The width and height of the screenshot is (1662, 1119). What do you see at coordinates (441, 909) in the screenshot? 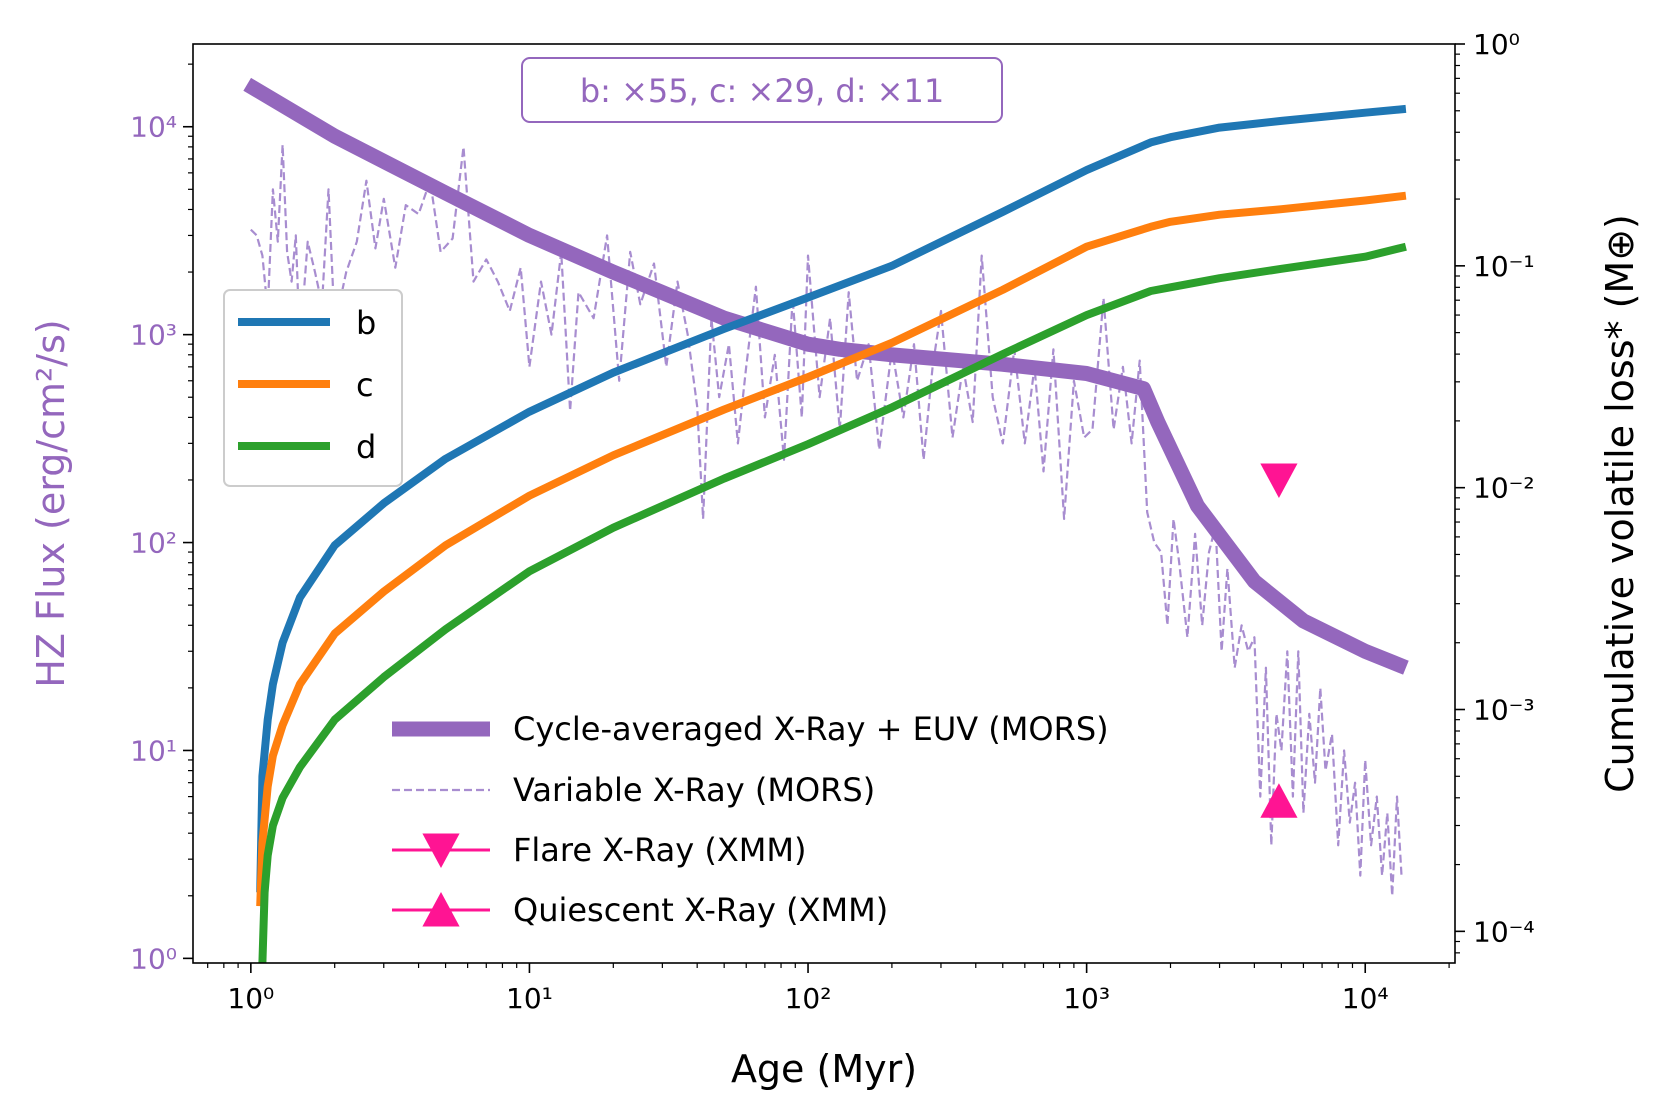
I see `legend-marker-quiescent` at bounding box center [441, 909].